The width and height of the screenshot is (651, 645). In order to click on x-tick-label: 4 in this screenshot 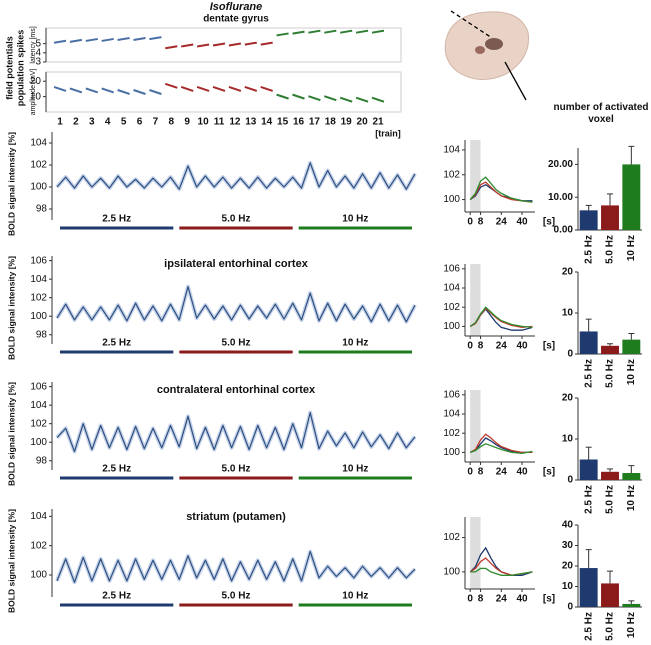, I will do `click(108, 122)`.